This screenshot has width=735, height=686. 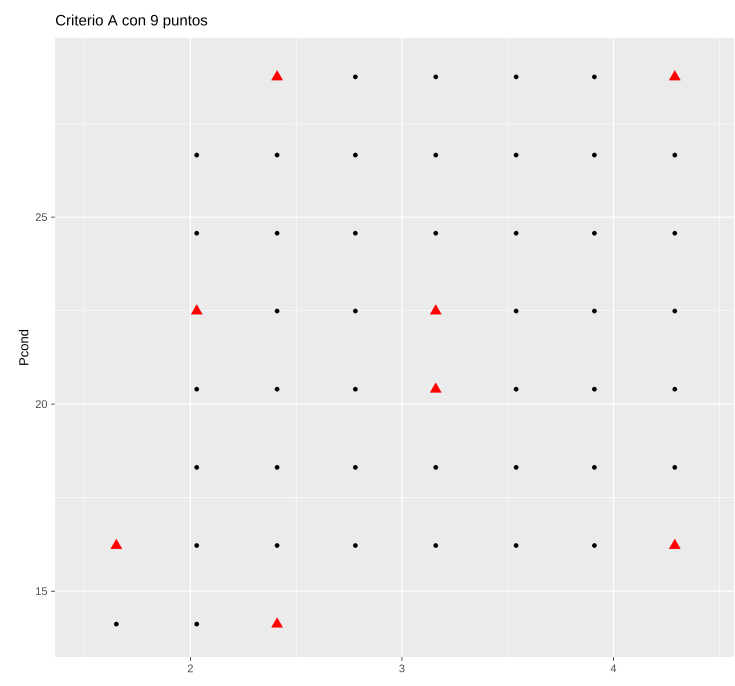 What do you see at coordinates (42, 404) in the screenshot?
I see `y-tick-label: 20` at bounding box center [42, 404].